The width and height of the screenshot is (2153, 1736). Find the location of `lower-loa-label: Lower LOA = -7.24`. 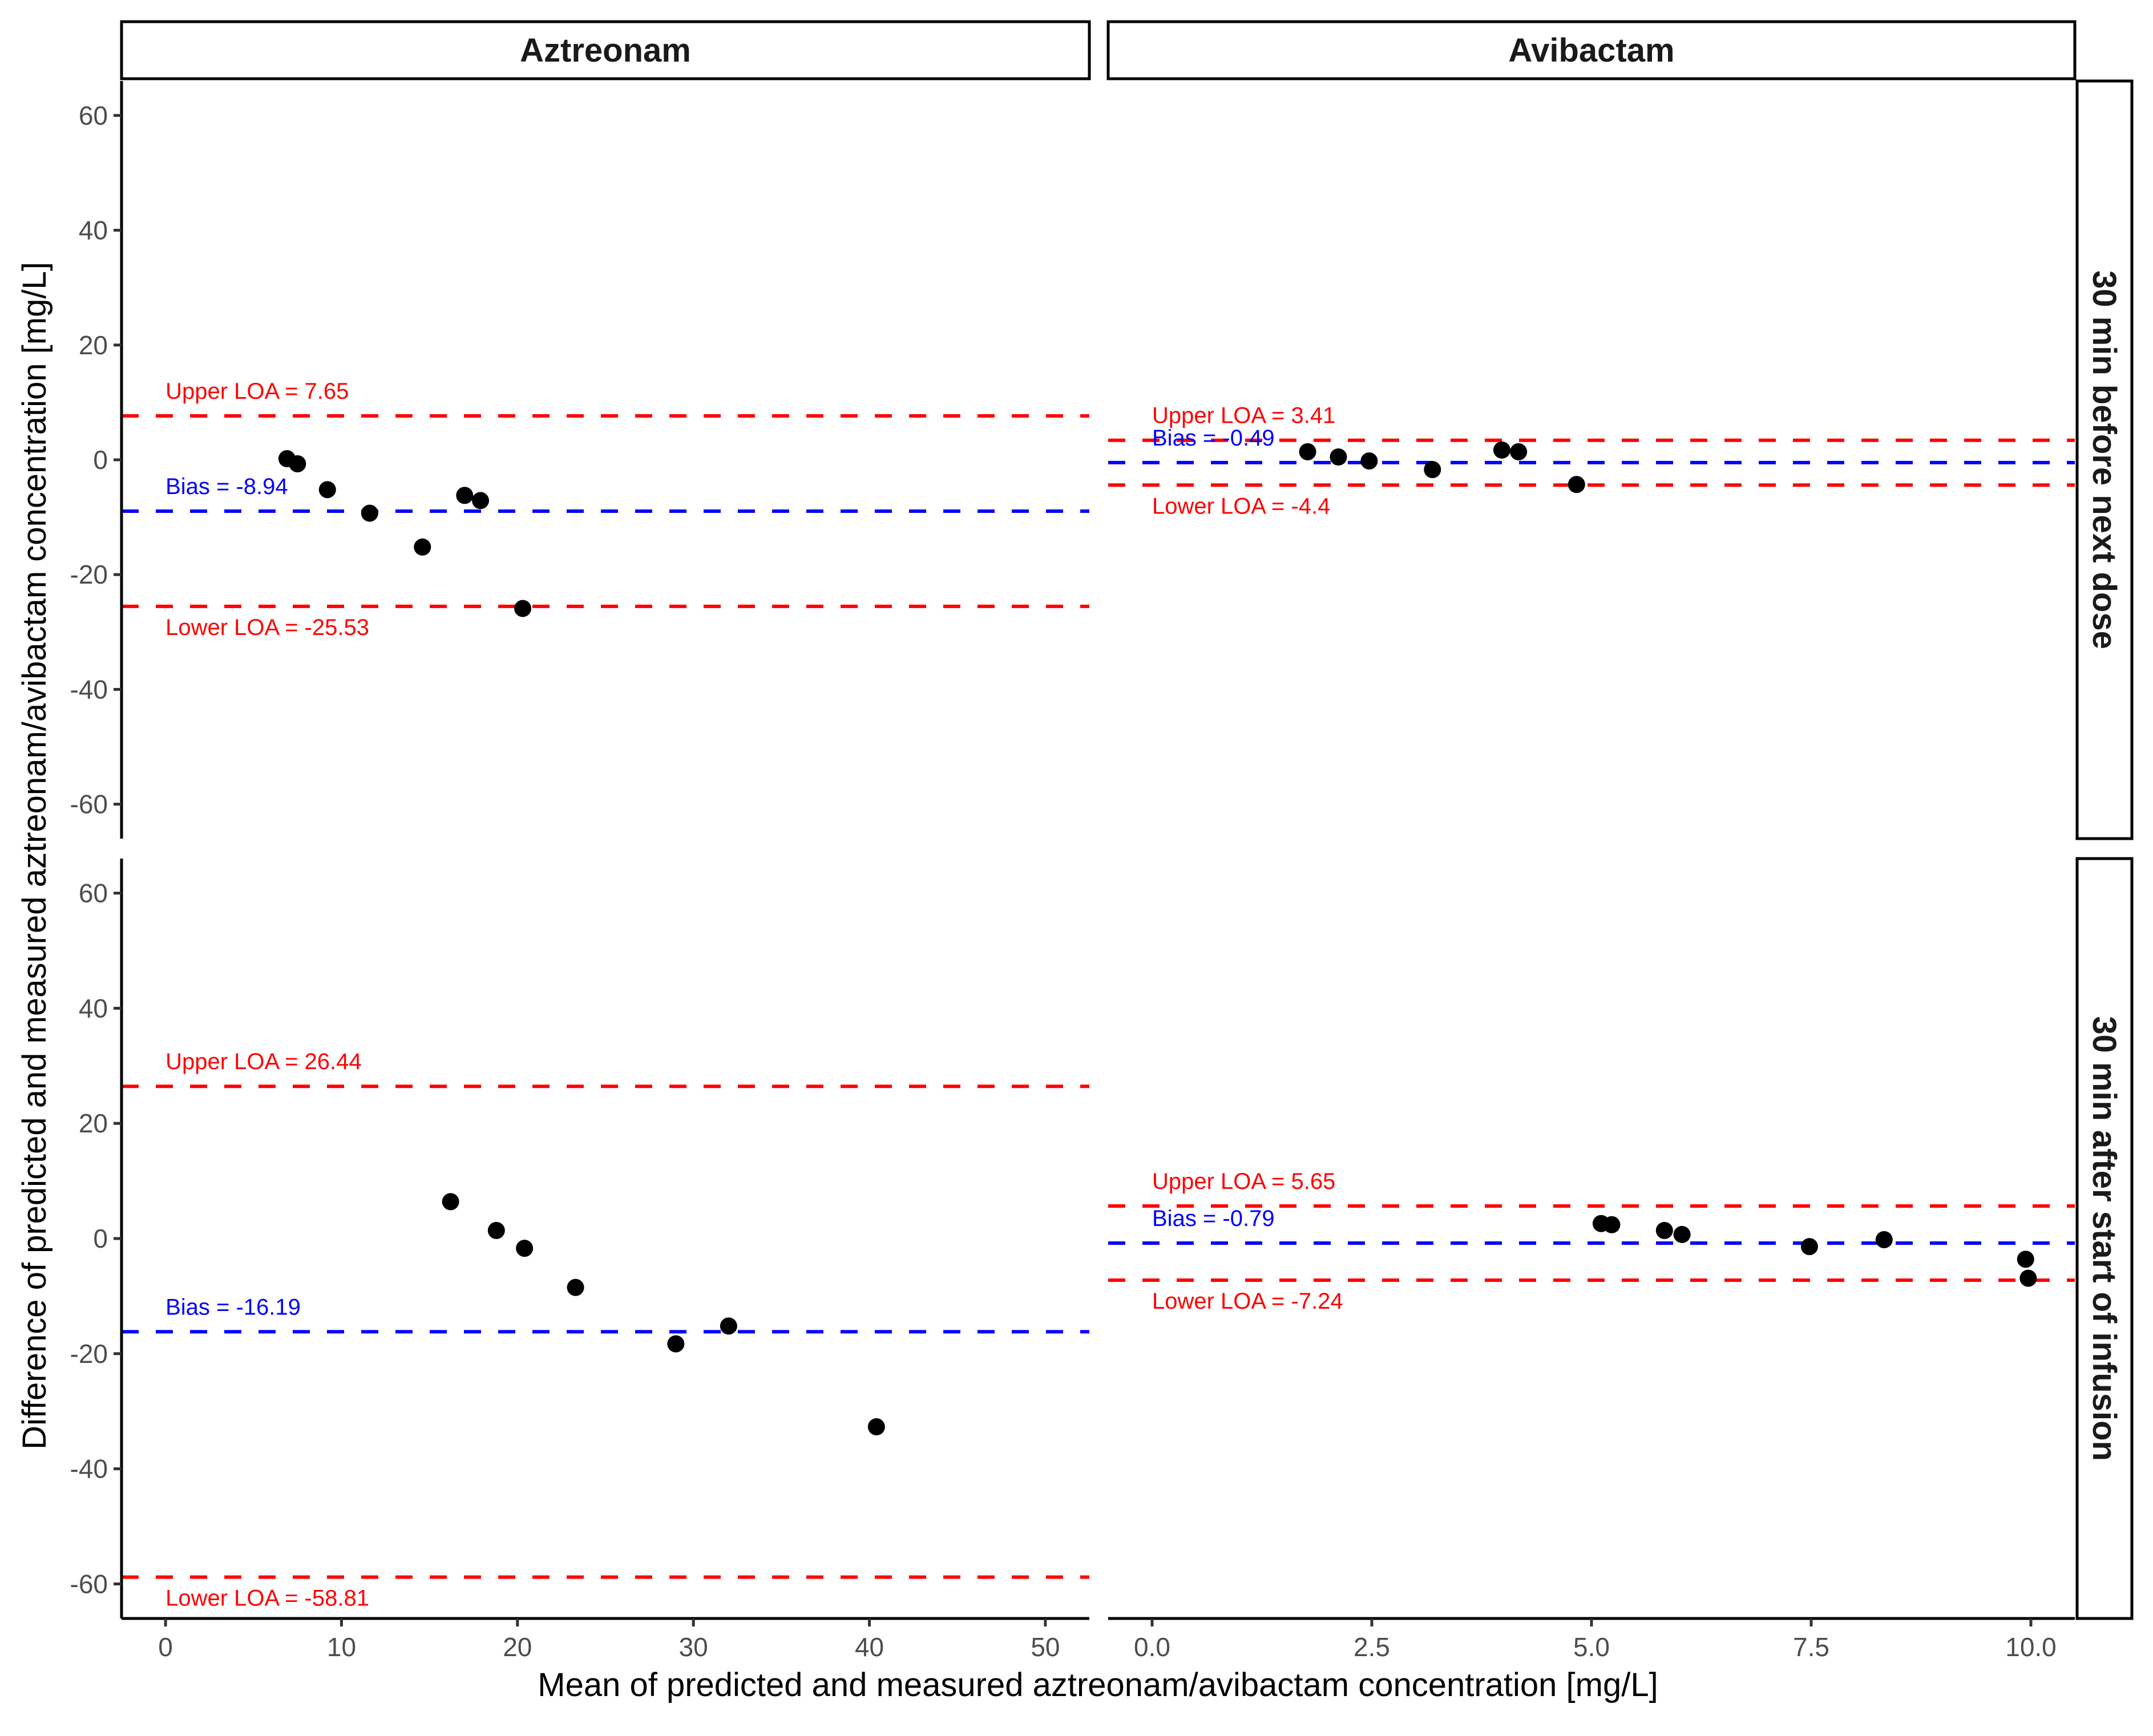

lower-loa-label: Lower LOA = -7.24 is located at coordinates (1247, 1301).